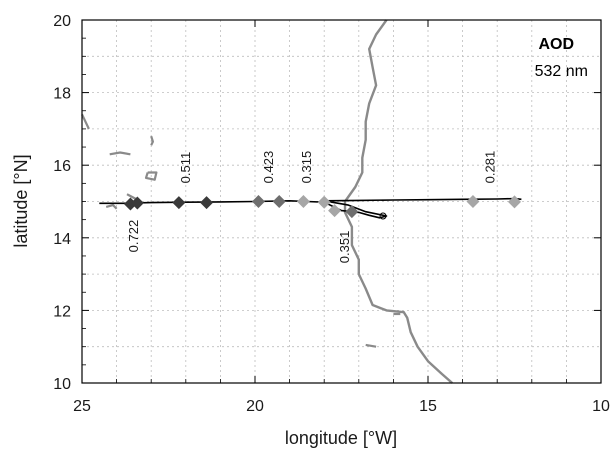 The height and width of the screenshot is (450, 615). Describe the element at coordinates (133, 236) in the screenshot. I see `aod-value-label: 0.722` at that location.